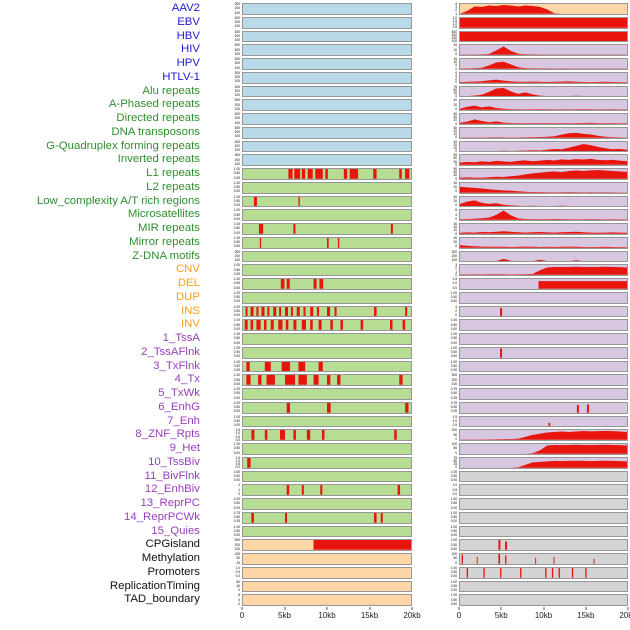 Image resolution: width=630 pixels, height=630 pixels. I want to click on track-label: L1 repeats, so click(173, 173).